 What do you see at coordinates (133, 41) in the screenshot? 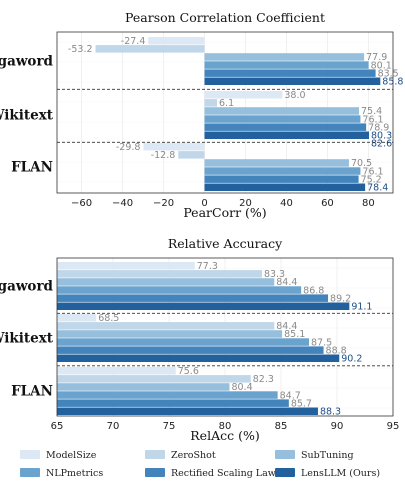
I see `value-label-gigaword-modelsize: -27.4` at bounding box center [133, 41].